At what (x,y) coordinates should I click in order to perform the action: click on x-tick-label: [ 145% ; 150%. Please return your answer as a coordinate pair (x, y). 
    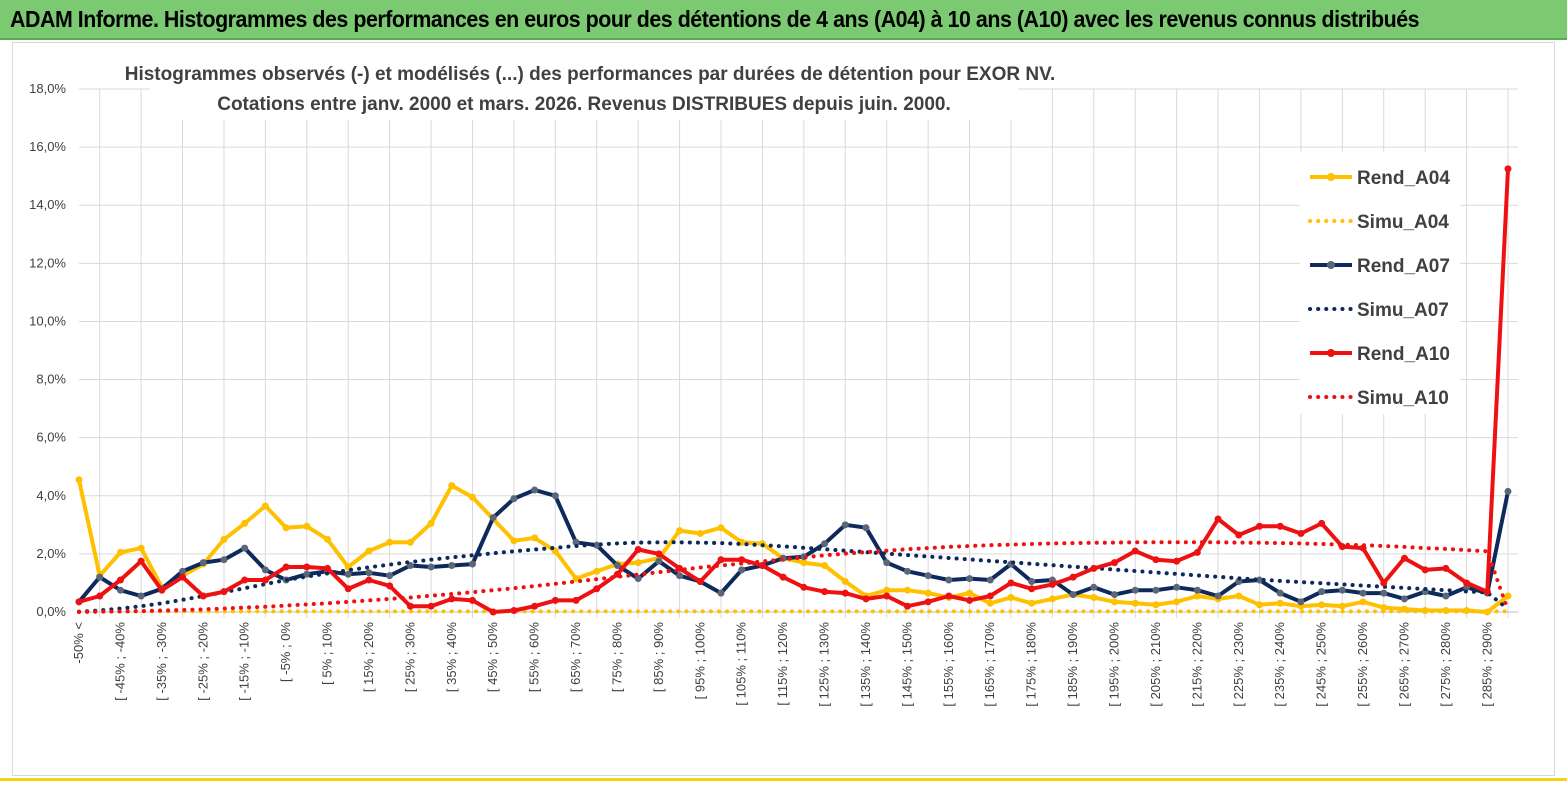
    Looking at the image, I should click on (906, 664).